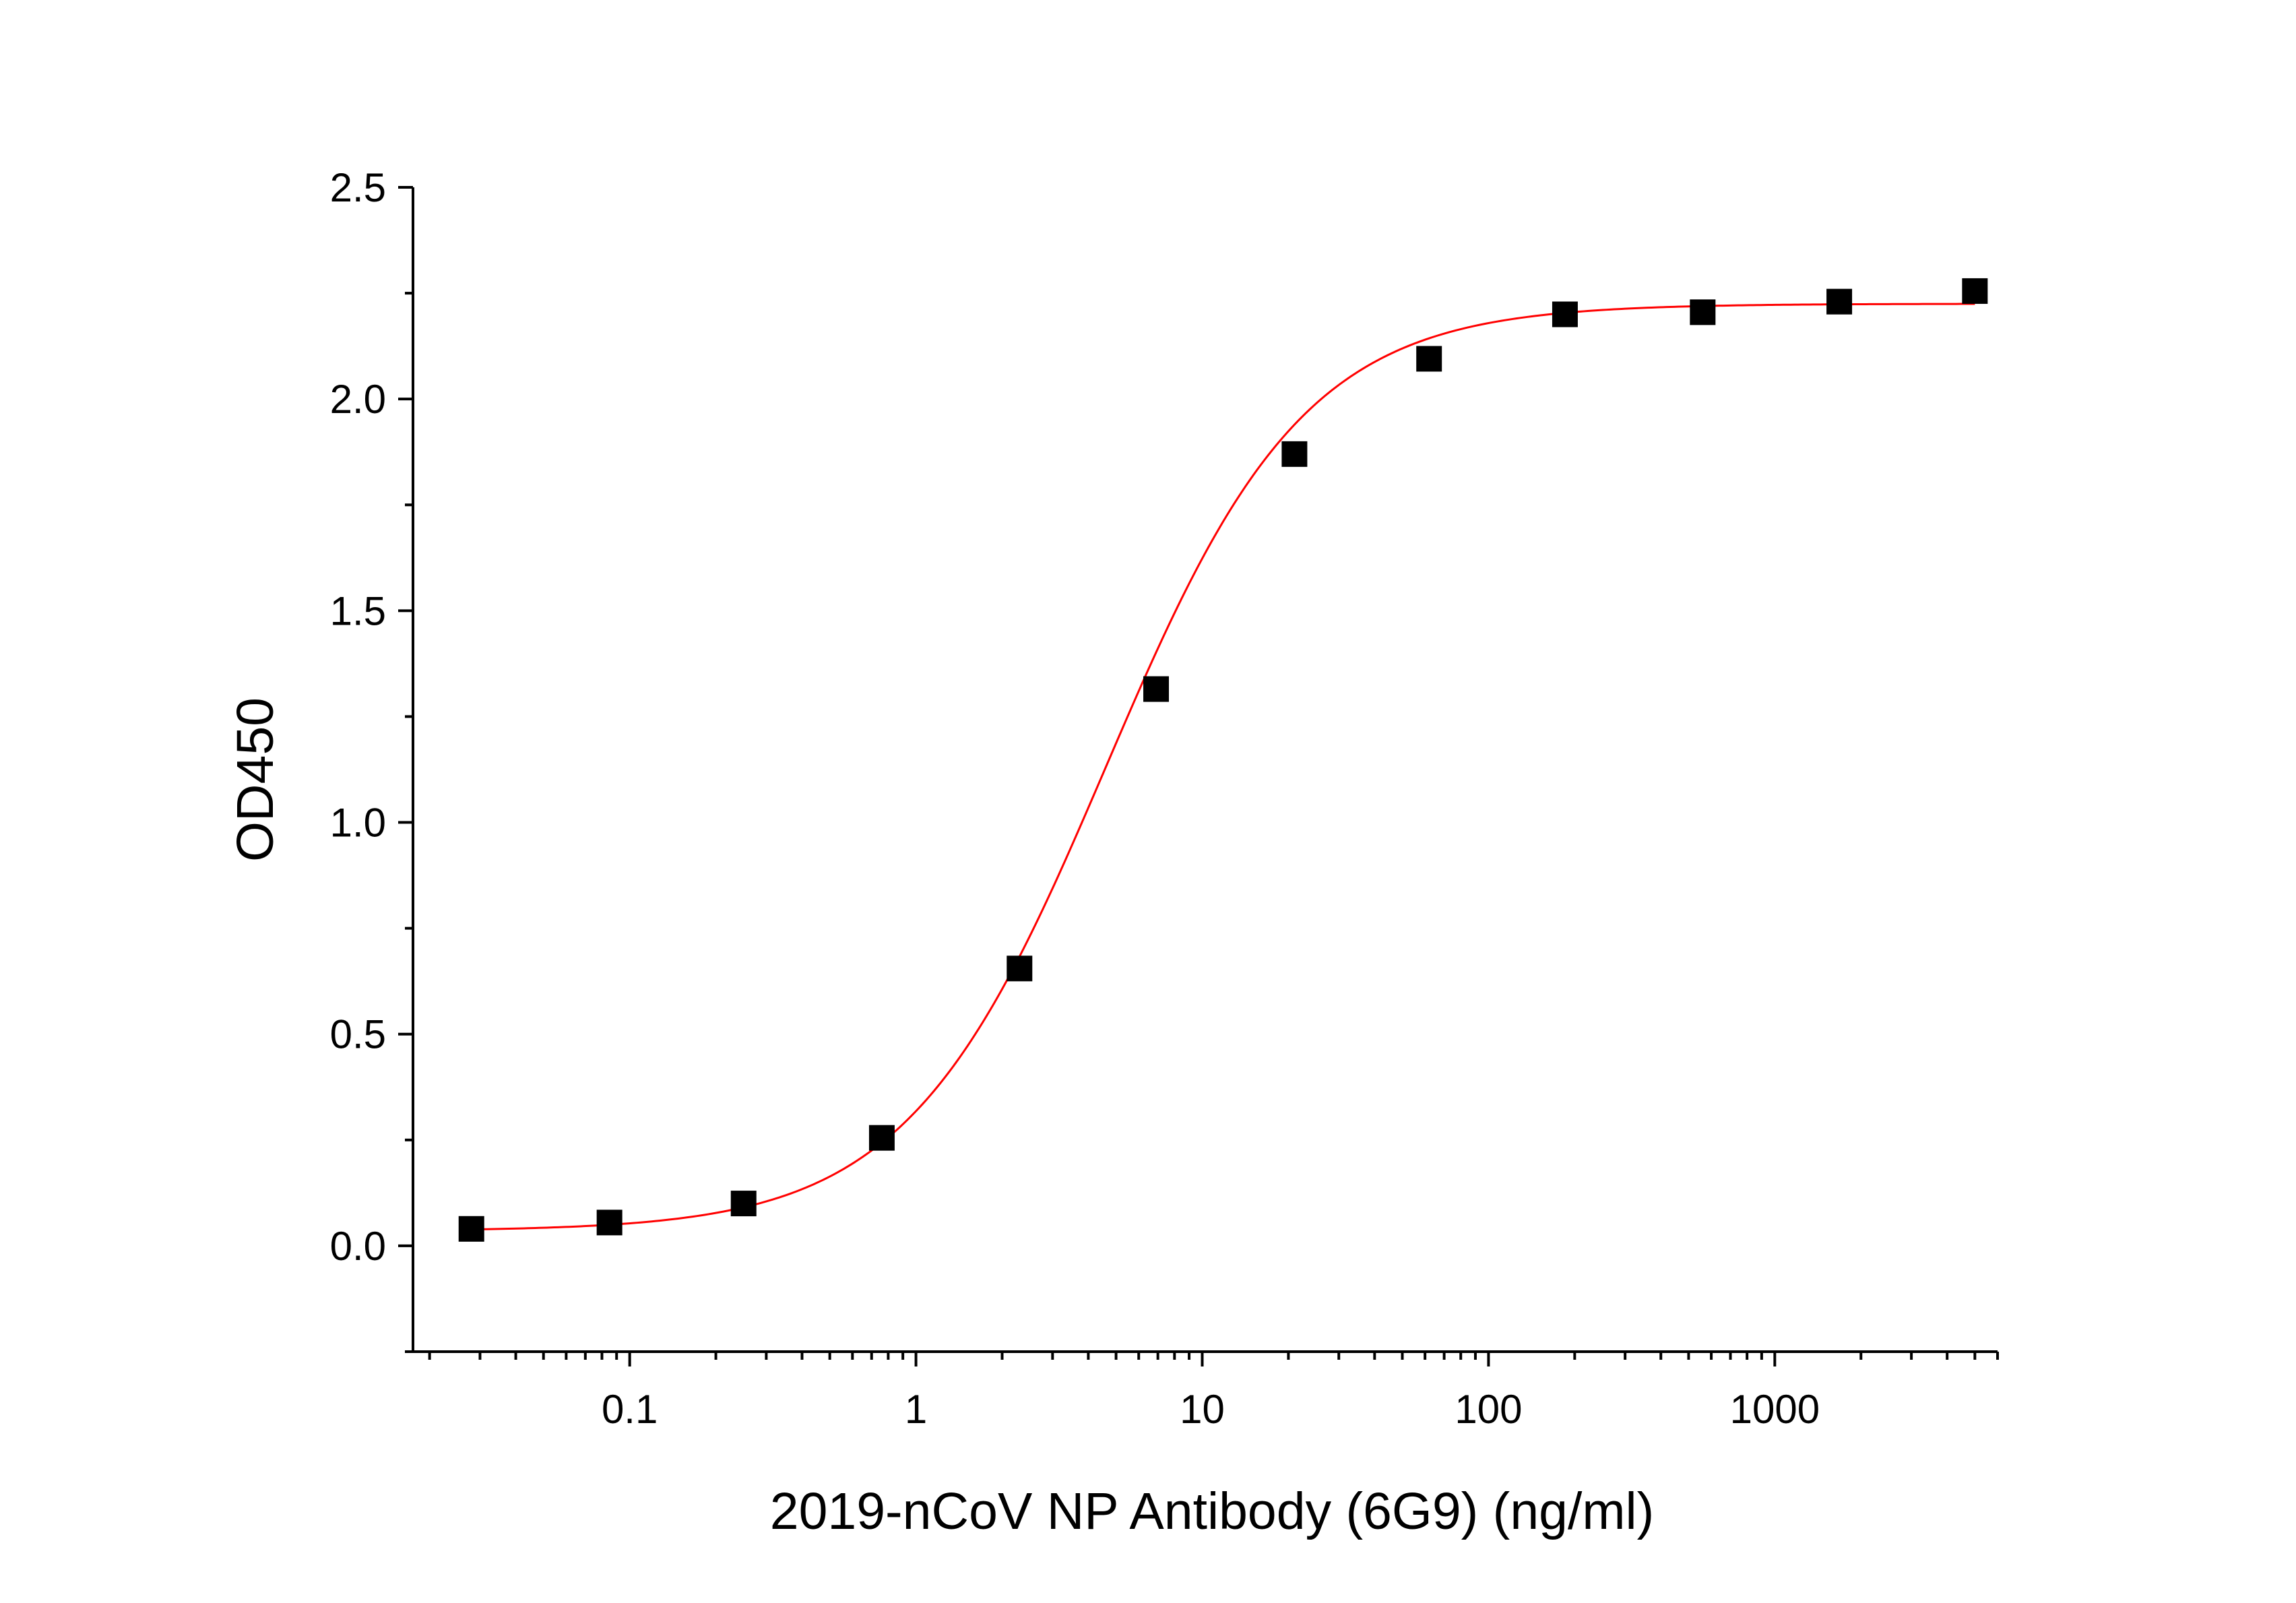 This screenshot has height=1603, width=2296. What do you see at coordinates (358, 610) in the screenshot?
I see `y-tick-label: 1.5` at bounding box center [358, 610].